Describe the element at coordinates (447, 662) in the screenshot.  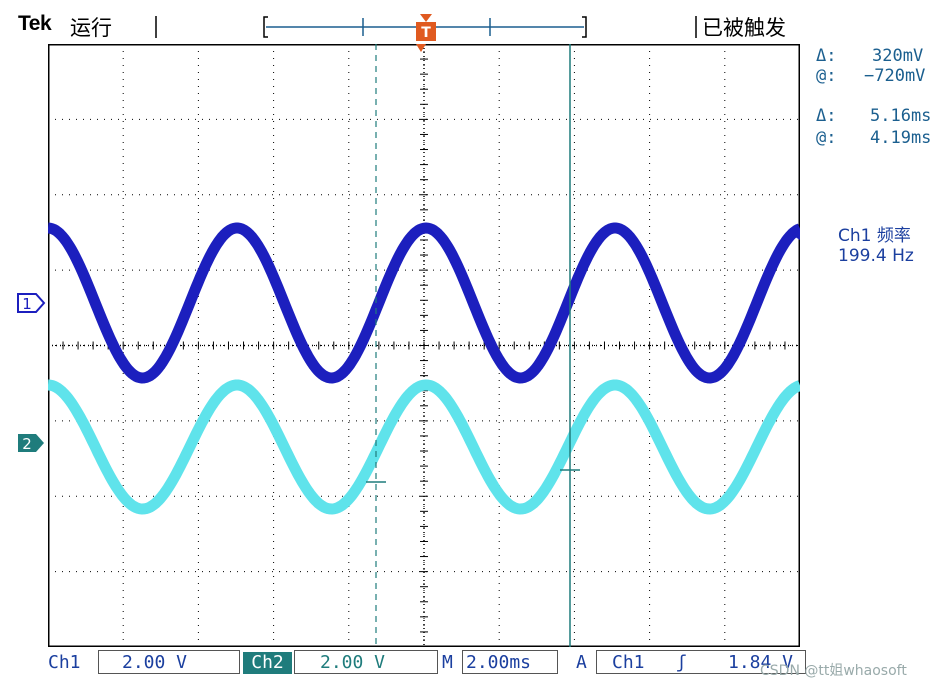
I see `timebase-label: M` at that location.